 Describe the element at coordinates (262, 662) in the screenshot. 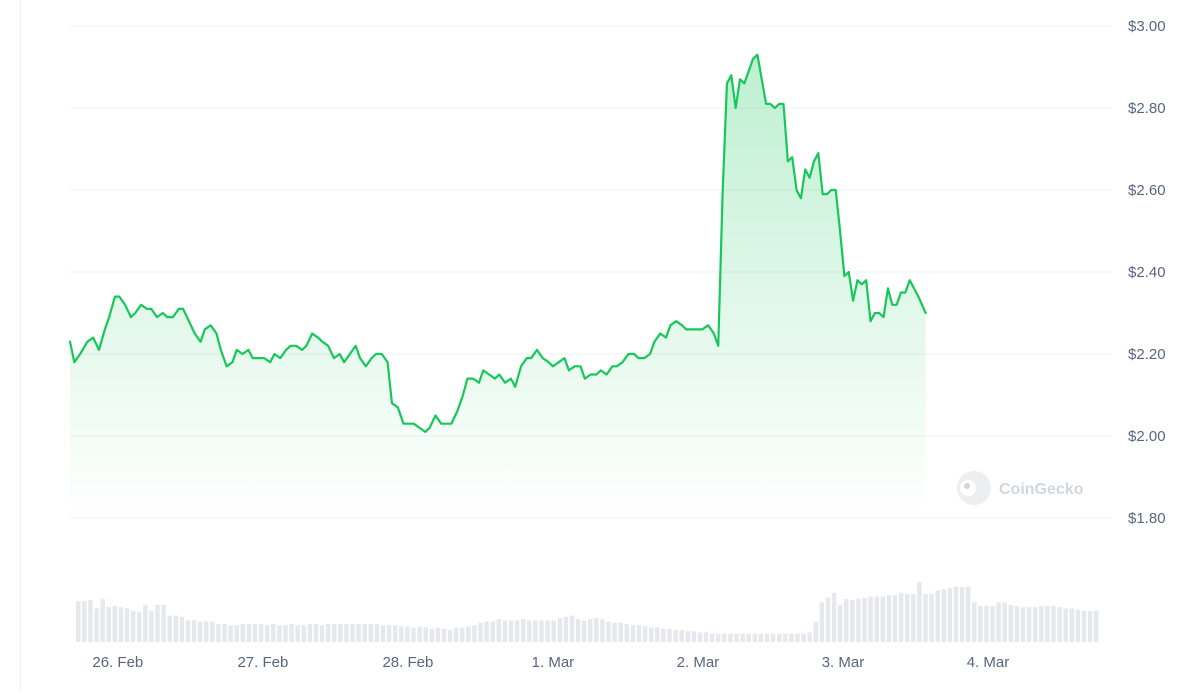

I see `x-tick-label: 27. Feb` at that location.